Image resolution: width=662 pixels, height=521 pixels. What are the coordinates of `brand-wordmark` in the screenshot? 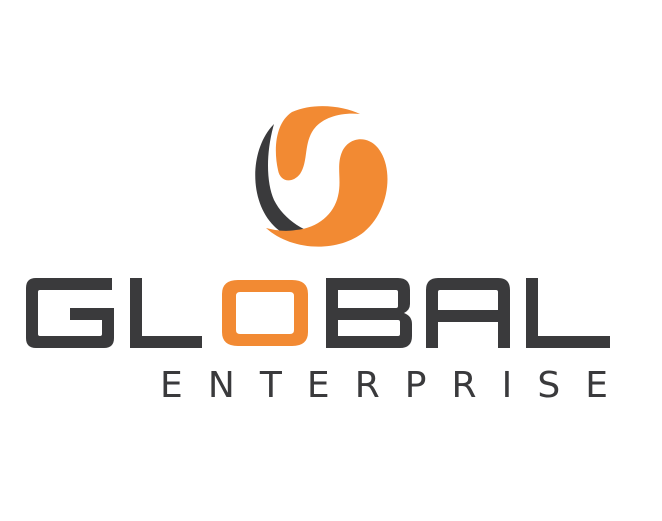 It's located at (318, 313).